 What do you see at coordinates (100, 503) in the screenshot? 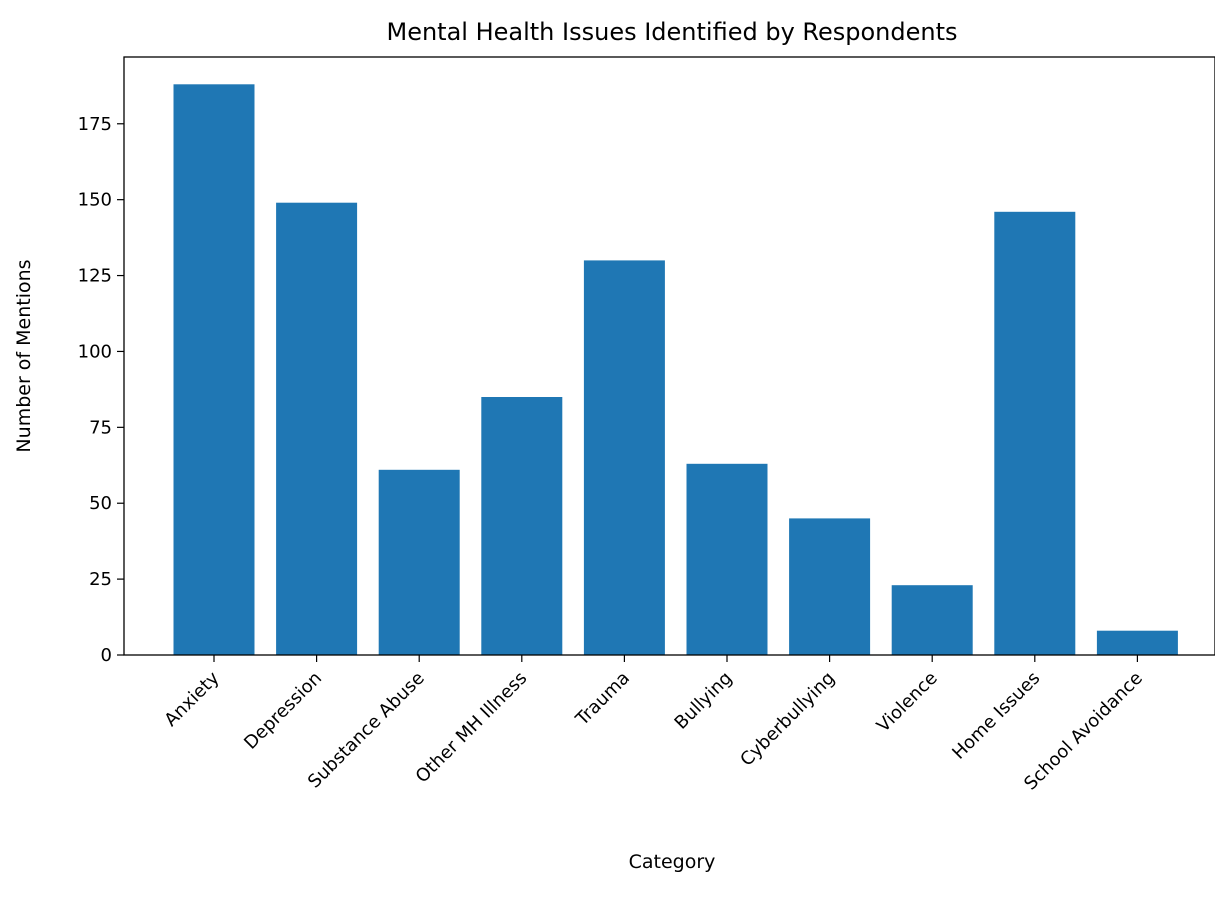
I see `y-tick-label: 50` at bounding box center [100, 503].